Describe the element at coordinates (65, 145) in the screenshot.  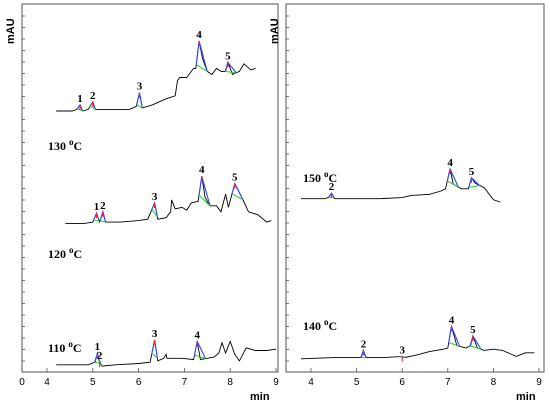
I see `temperature-label: 130 oC` at that location.